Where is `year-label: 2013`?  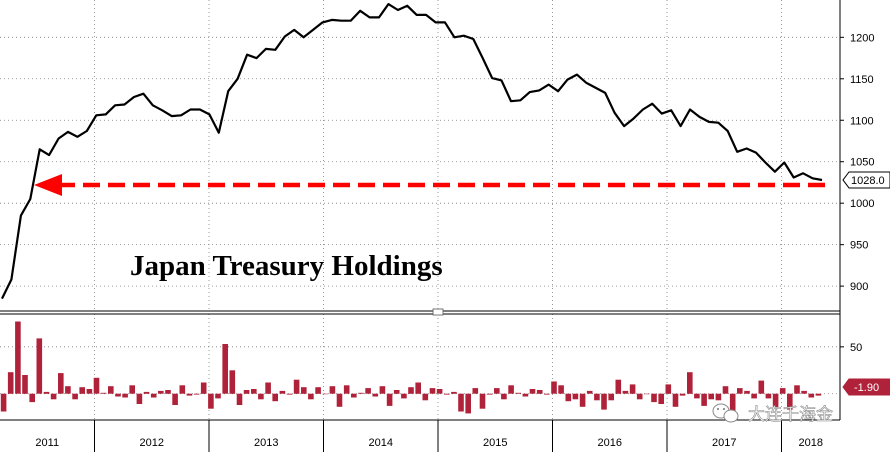
year-label: 2013 is located at coordinates (266, 443).